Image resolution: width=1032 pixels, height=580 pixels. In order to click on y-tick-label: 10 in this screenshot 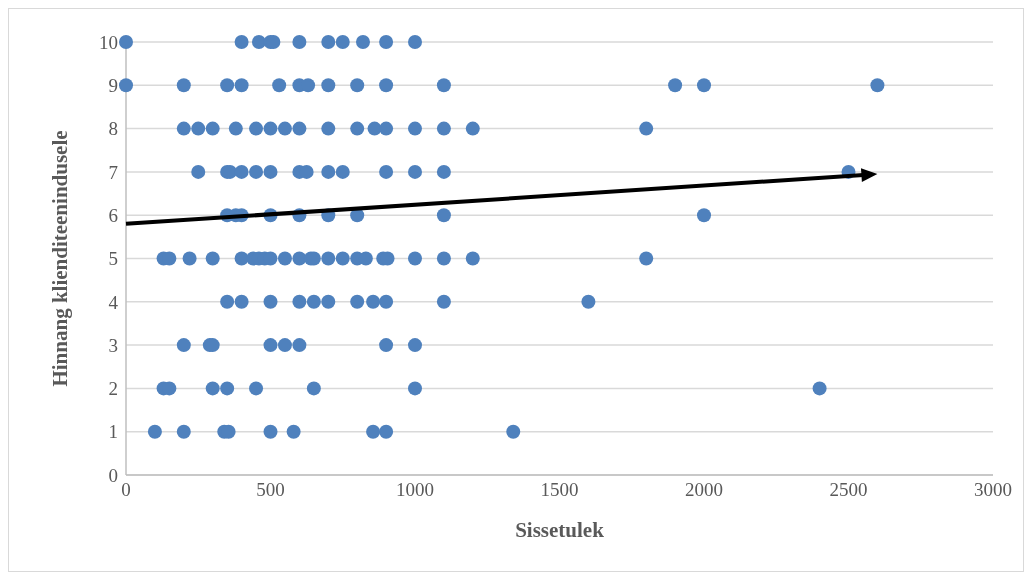, I will do `click(108, 42)`.